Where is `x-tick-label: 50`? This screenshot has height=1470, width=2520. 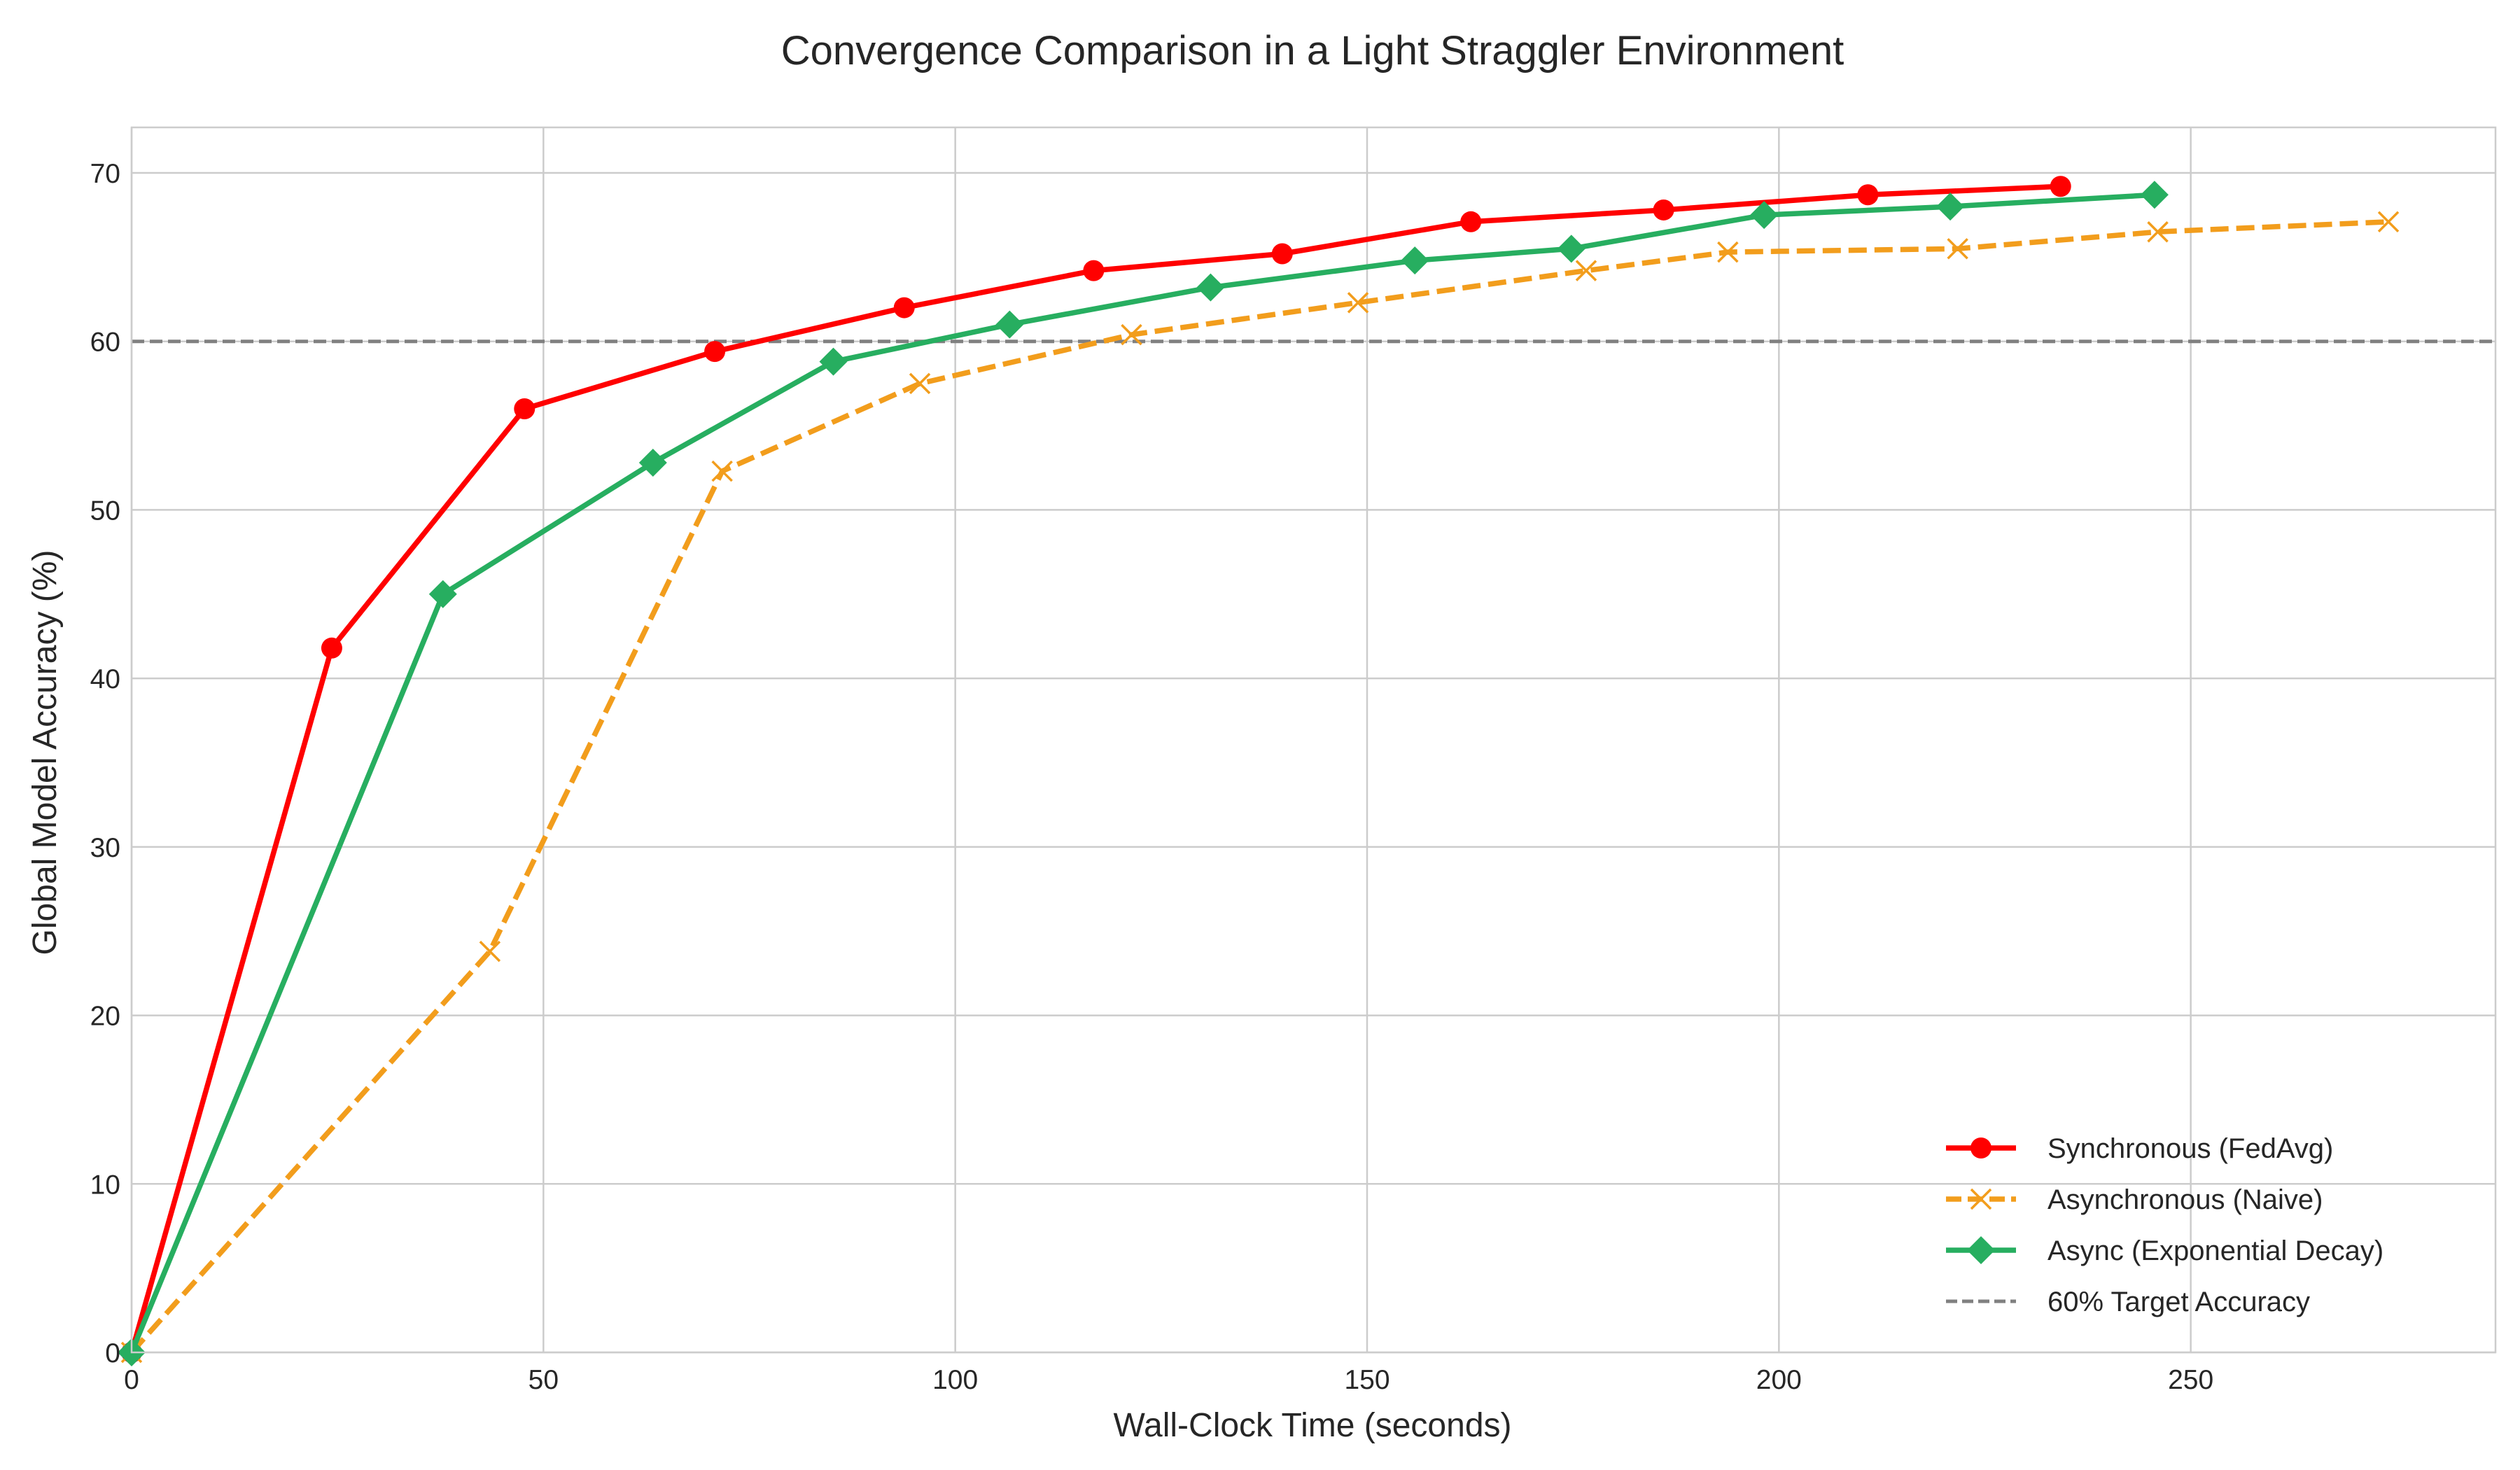
x-tick-label: 50 is located at coordinates (543, 1380).